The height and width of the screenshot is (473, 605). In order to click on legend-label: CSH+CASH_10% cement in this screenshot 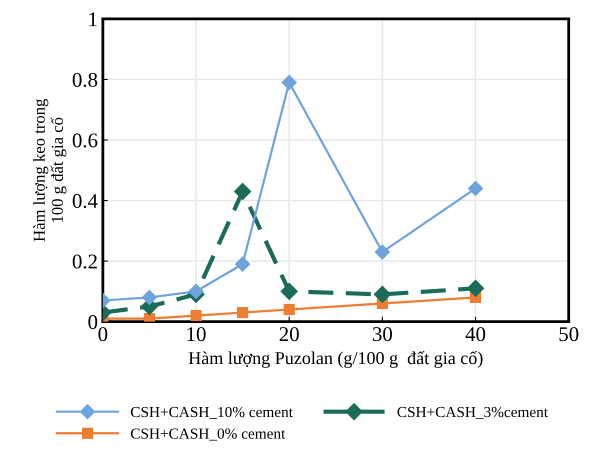, I will do `click(211, 413)`.